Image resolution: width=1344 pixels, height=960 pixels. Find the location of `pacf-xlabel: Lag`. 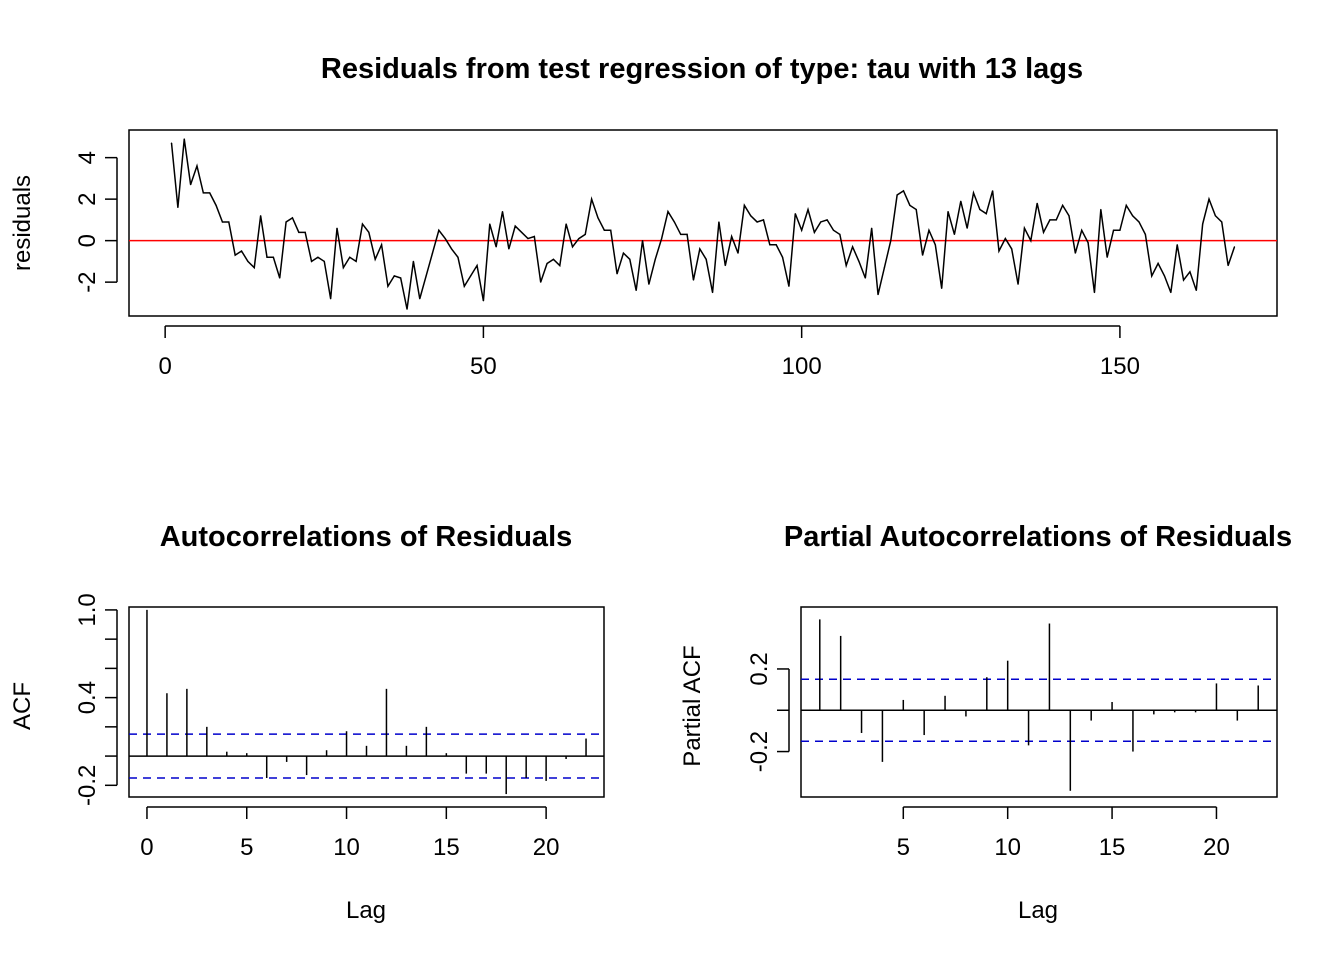

pacf-xlabel: Lag is located at coordinates (1038, 910).